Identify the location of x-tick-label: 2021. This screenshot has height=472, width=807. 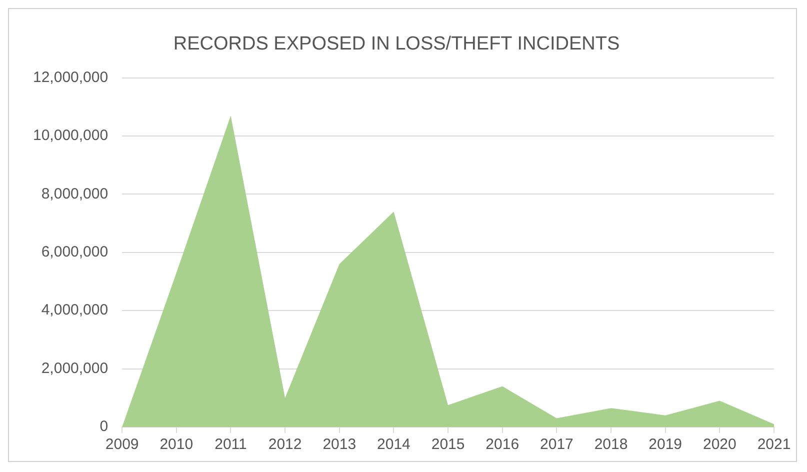
(774, 445).